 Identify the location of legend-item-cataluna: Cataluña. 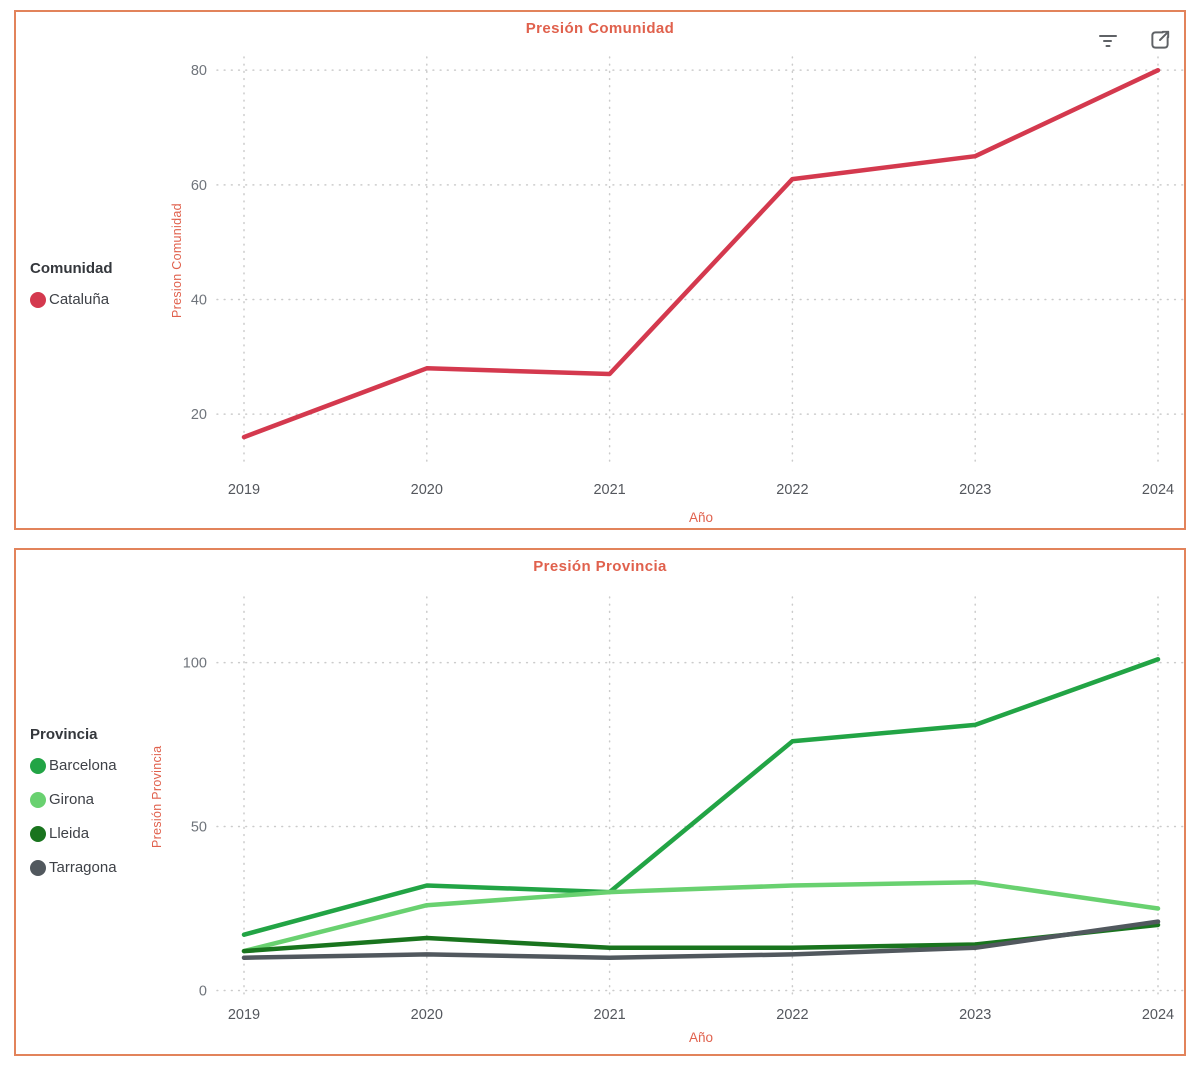
(71, 299).